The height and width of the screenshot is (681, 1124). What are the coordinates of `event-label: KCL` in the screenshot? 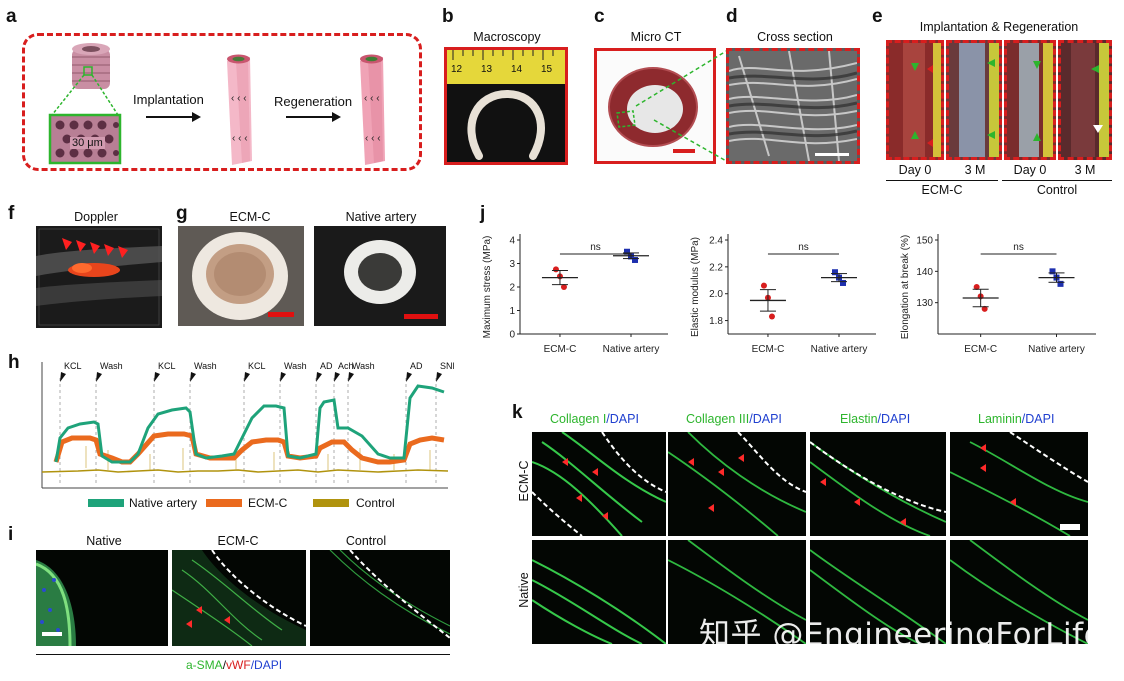 It's located at (257, 366).